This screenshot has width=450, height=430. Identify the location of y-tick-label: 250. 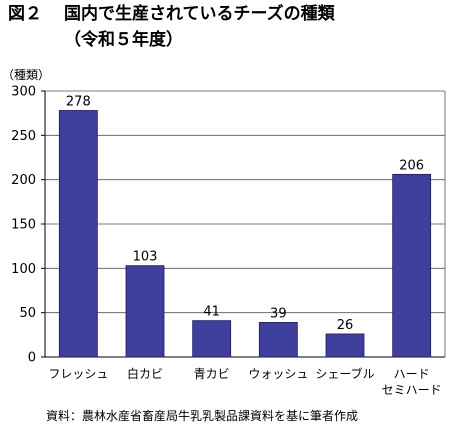
(23, 136).